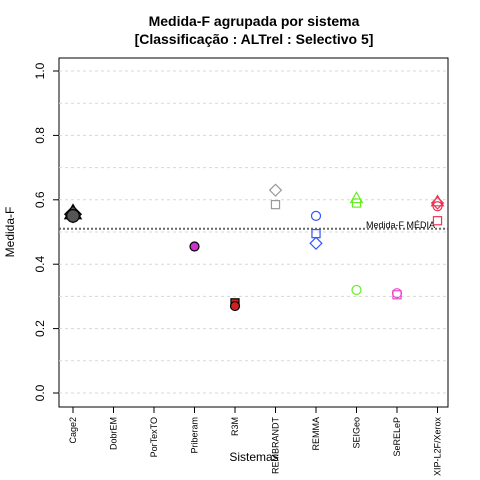 This screenshot has width=480, height=480. I want to click on y-tick-label: 0.4, so click(40, 264).